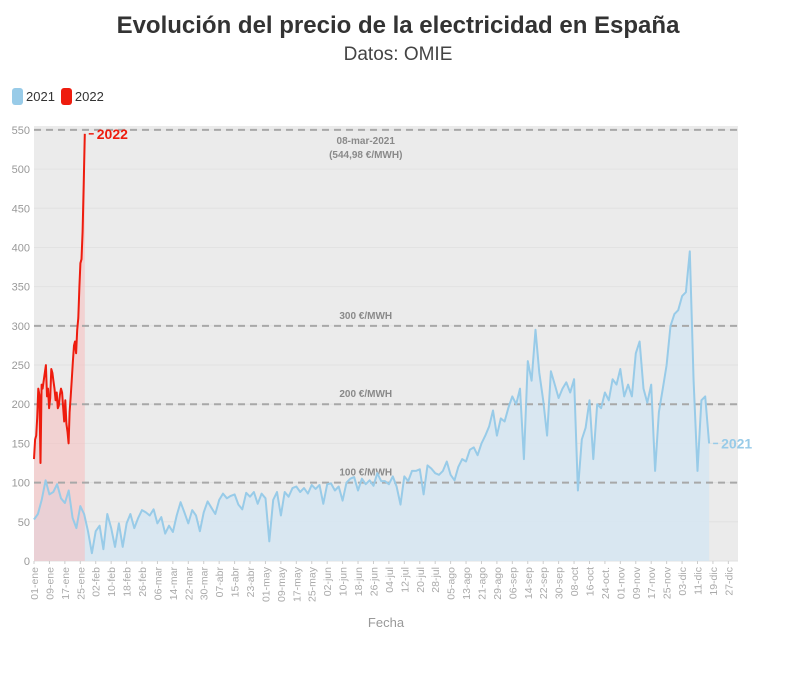  I want to click on y-tick-label: 500, so click(21, 170).